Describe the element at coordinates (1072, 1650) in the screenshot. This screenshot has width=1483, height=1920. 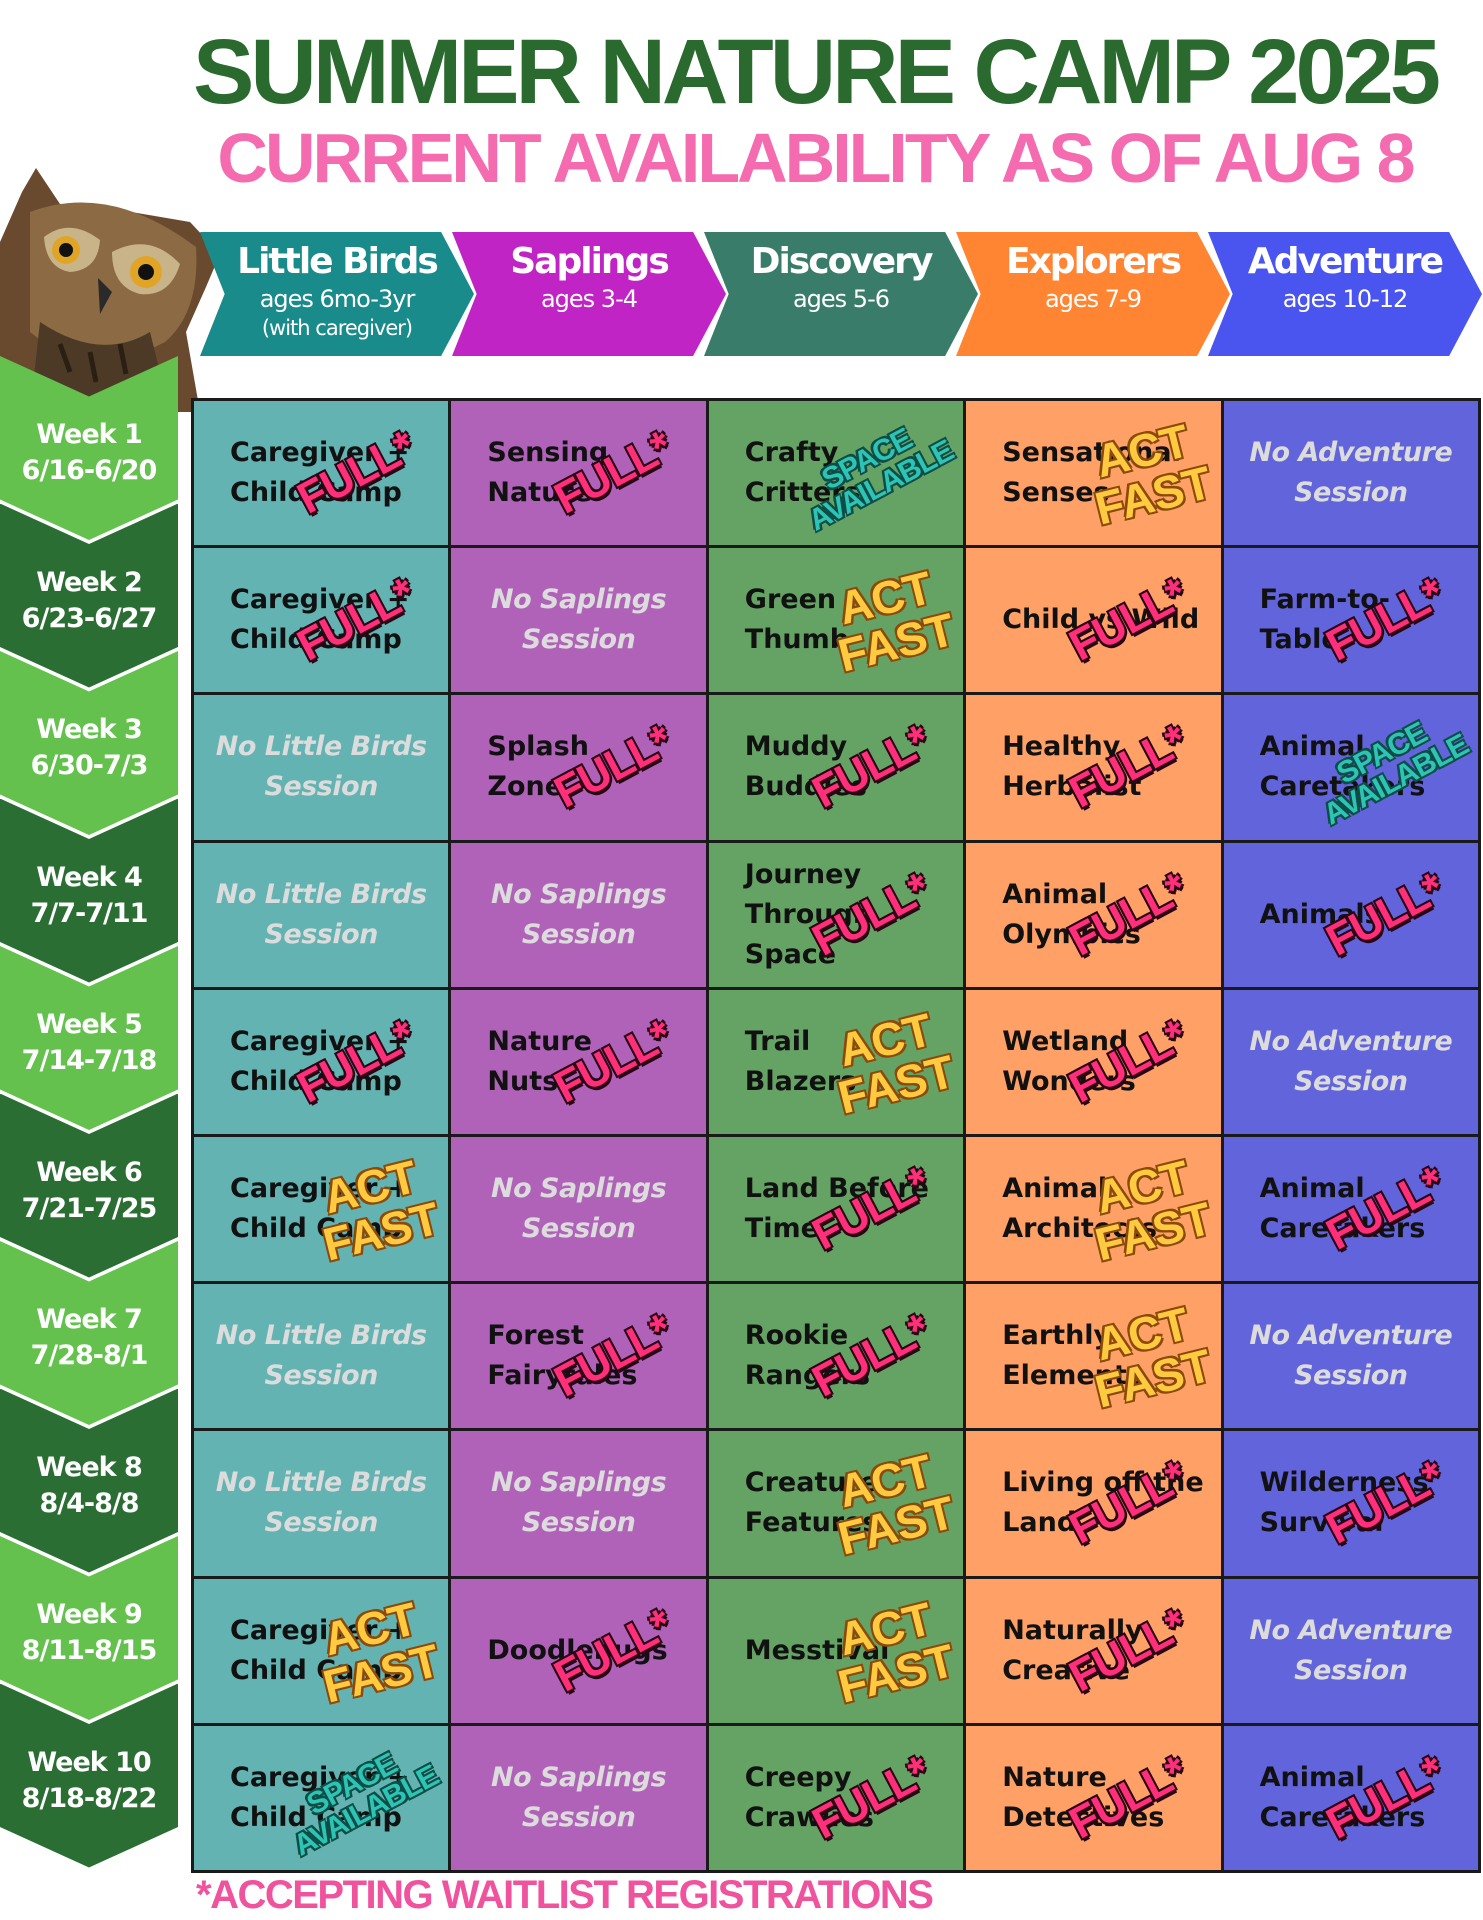
I see `session-name: Naturally Creative` at that location.